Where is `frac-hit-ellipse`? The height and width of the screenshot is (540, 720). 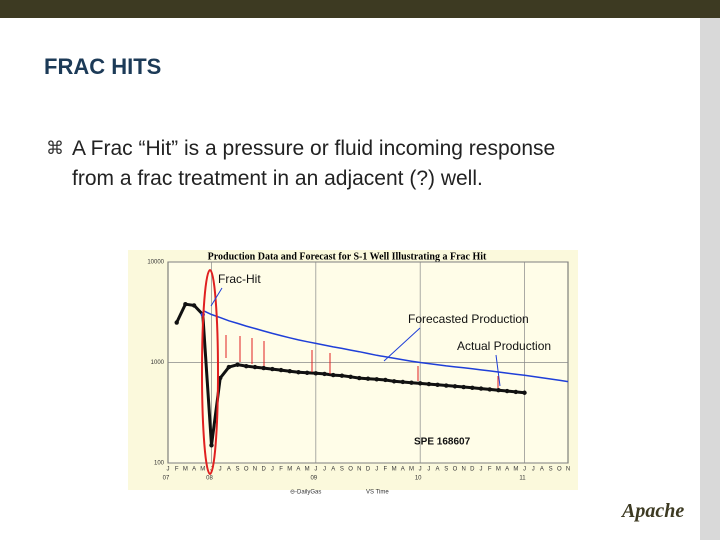 frac-hit-ellipse is located at coordinates (210, 372).